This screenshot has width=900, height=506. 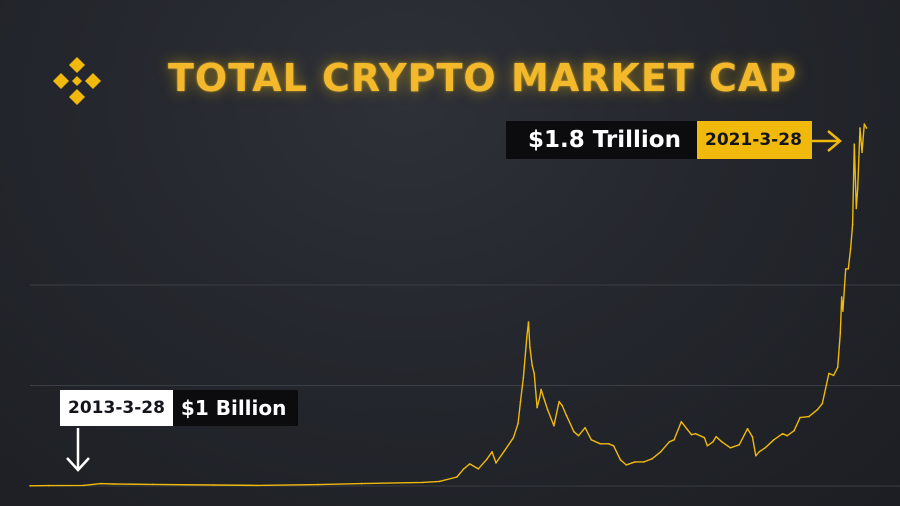 I want to click on start-date-label: 2013-3-28, so click(x=116, y=408).